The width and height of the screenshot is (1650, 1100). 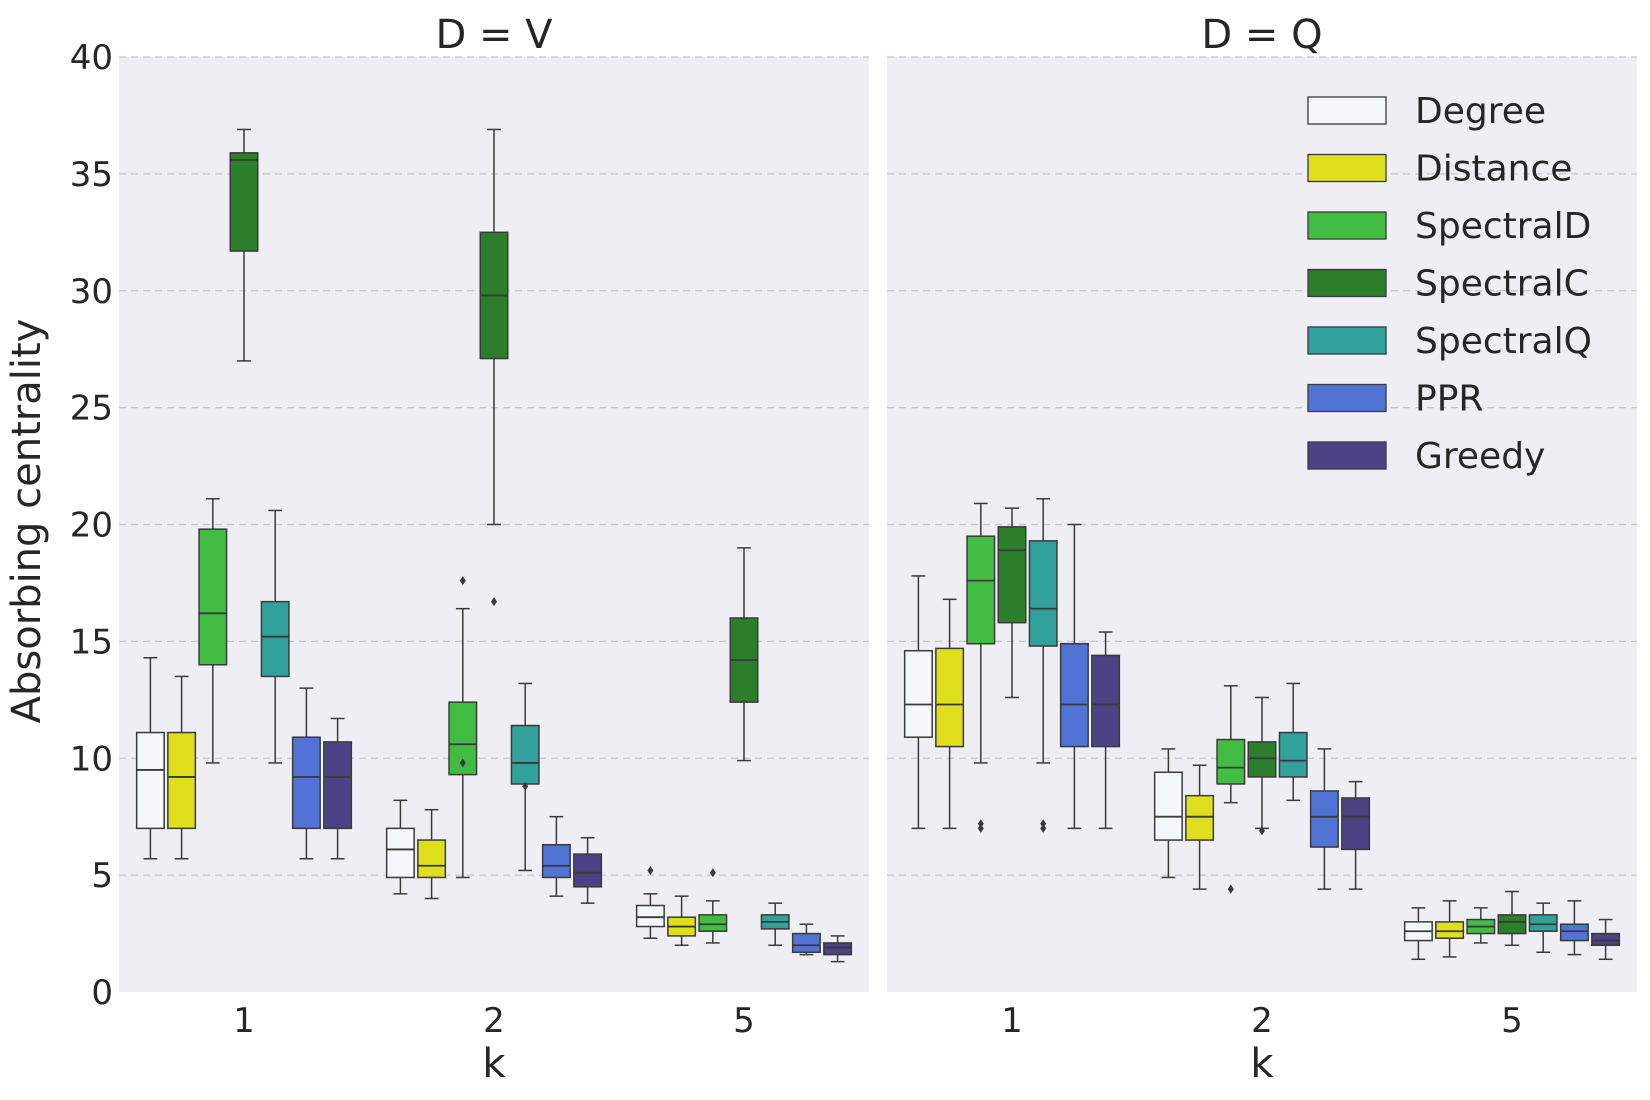 I want to click on legend-item-degree: Degree, so click(x=1426, y=111).